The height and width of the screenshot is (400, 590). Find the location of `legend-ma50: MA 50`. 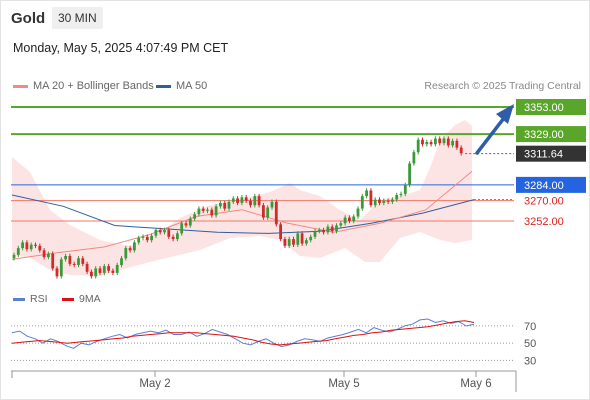

legend-ma50: MA 50 is located at coordinates (181, 86).